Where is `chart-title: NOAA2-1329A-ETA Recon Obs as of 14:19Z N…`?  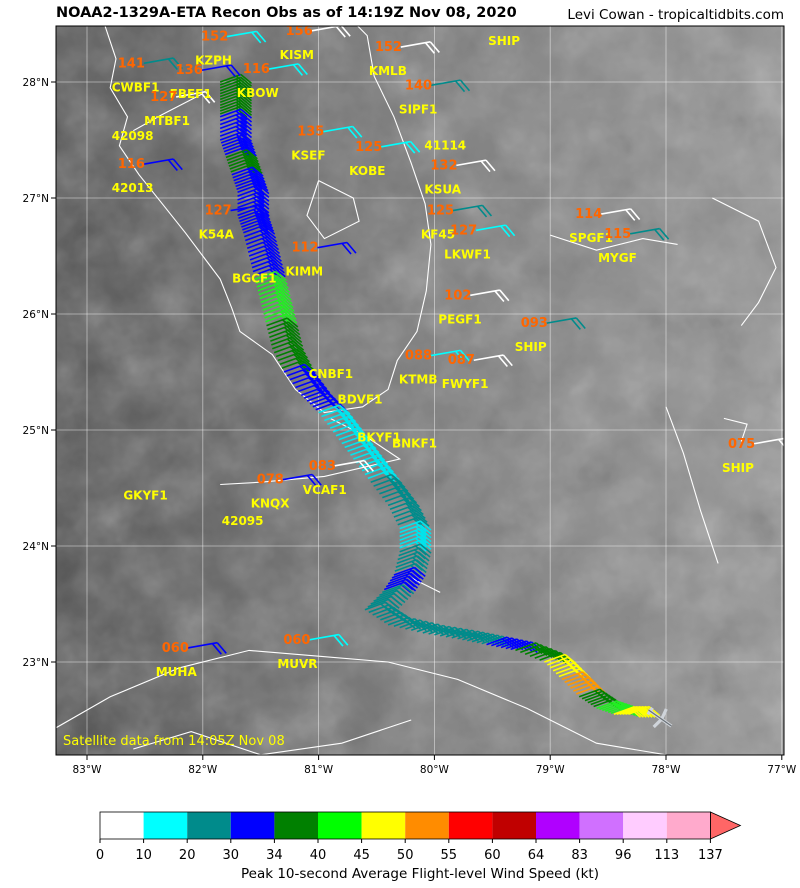 chart-title: NOAA2-1329A-ETA Recon Obs as of 14:19Z N… is located at coordinates (286, 13).